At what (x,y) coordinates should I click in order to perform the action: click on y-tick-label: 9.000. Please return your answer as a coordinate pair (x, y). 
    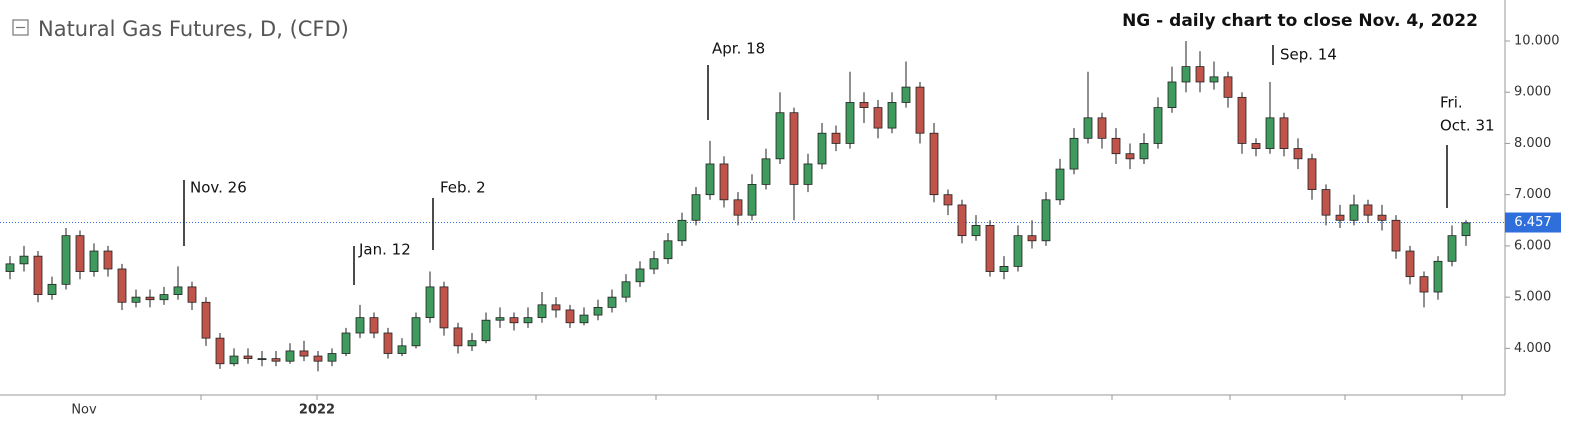
    Looking at the image, I should click on (1532, 92).